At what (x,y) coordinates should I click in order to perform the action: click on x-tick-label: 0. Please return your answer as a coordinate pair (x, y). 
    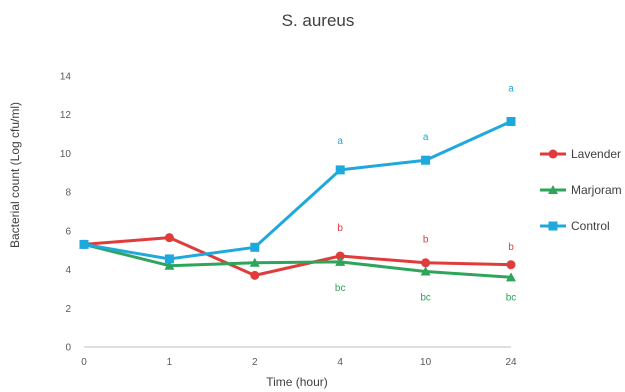
    Looking at the image, I should click on (84, 362).